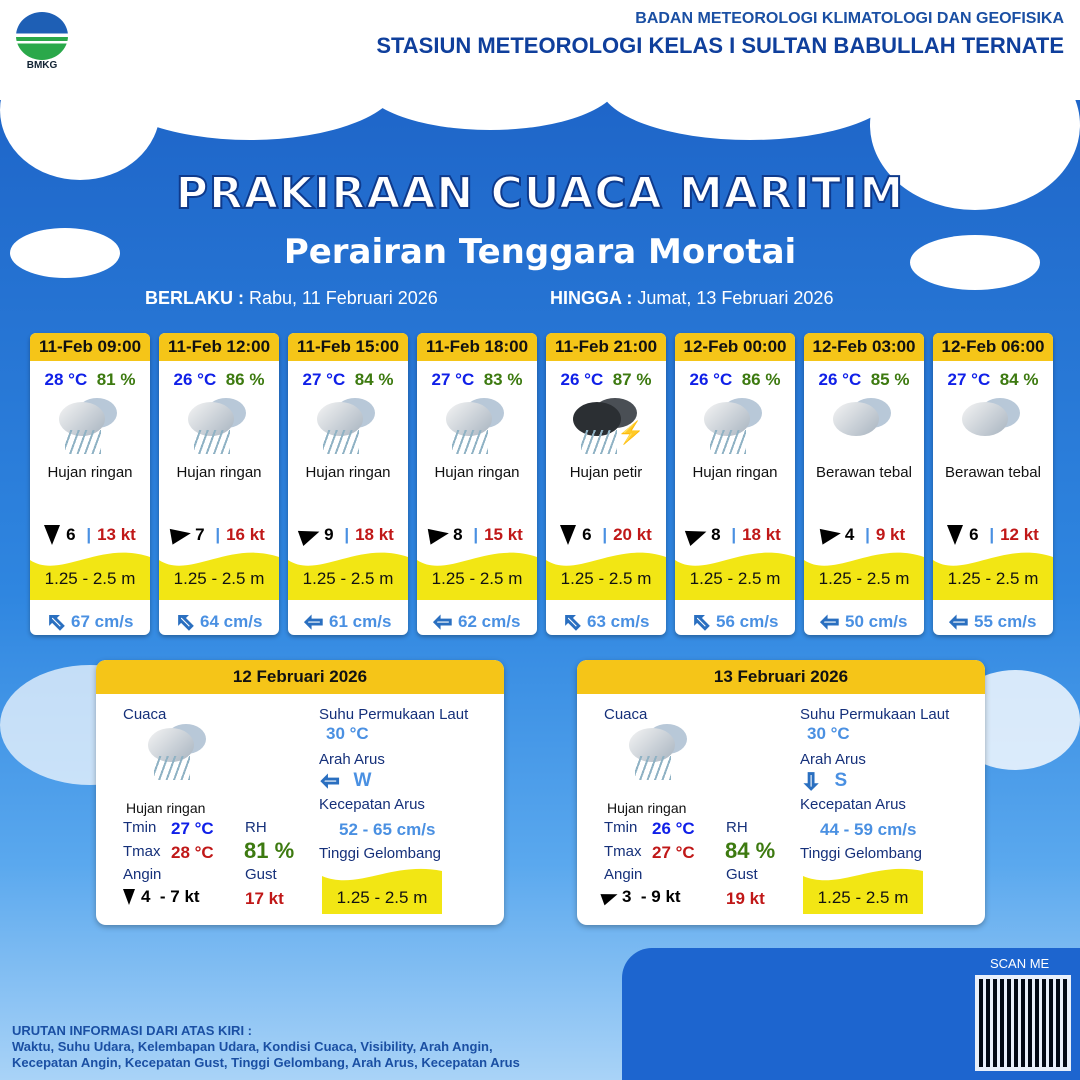  What do you see at coordinates (735, 347) in the screenshot?
I see `forecast-time: 12-Feb 00:00` at bounding box center [735, 347].